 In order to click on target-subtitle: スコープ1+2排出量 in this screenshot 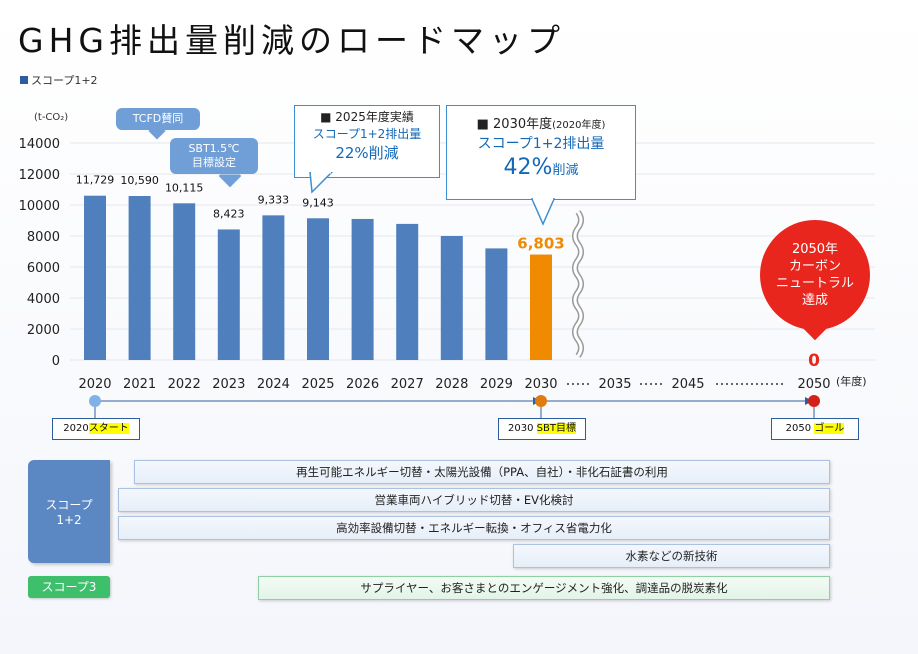, I will do `click(541, 144)`.